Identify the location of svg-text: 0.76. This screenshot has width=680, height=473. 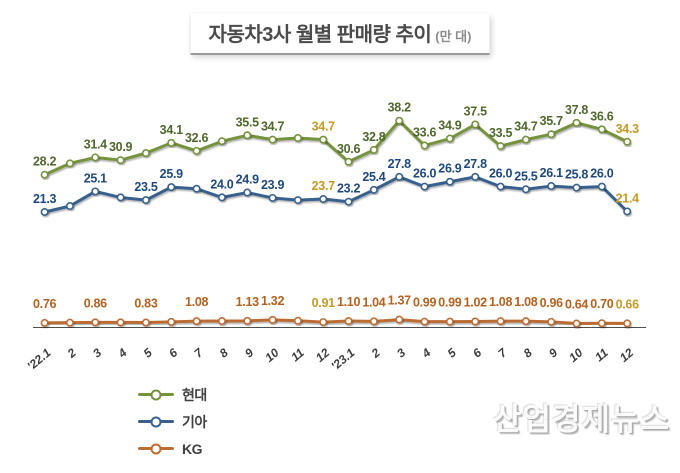
(44, 304).